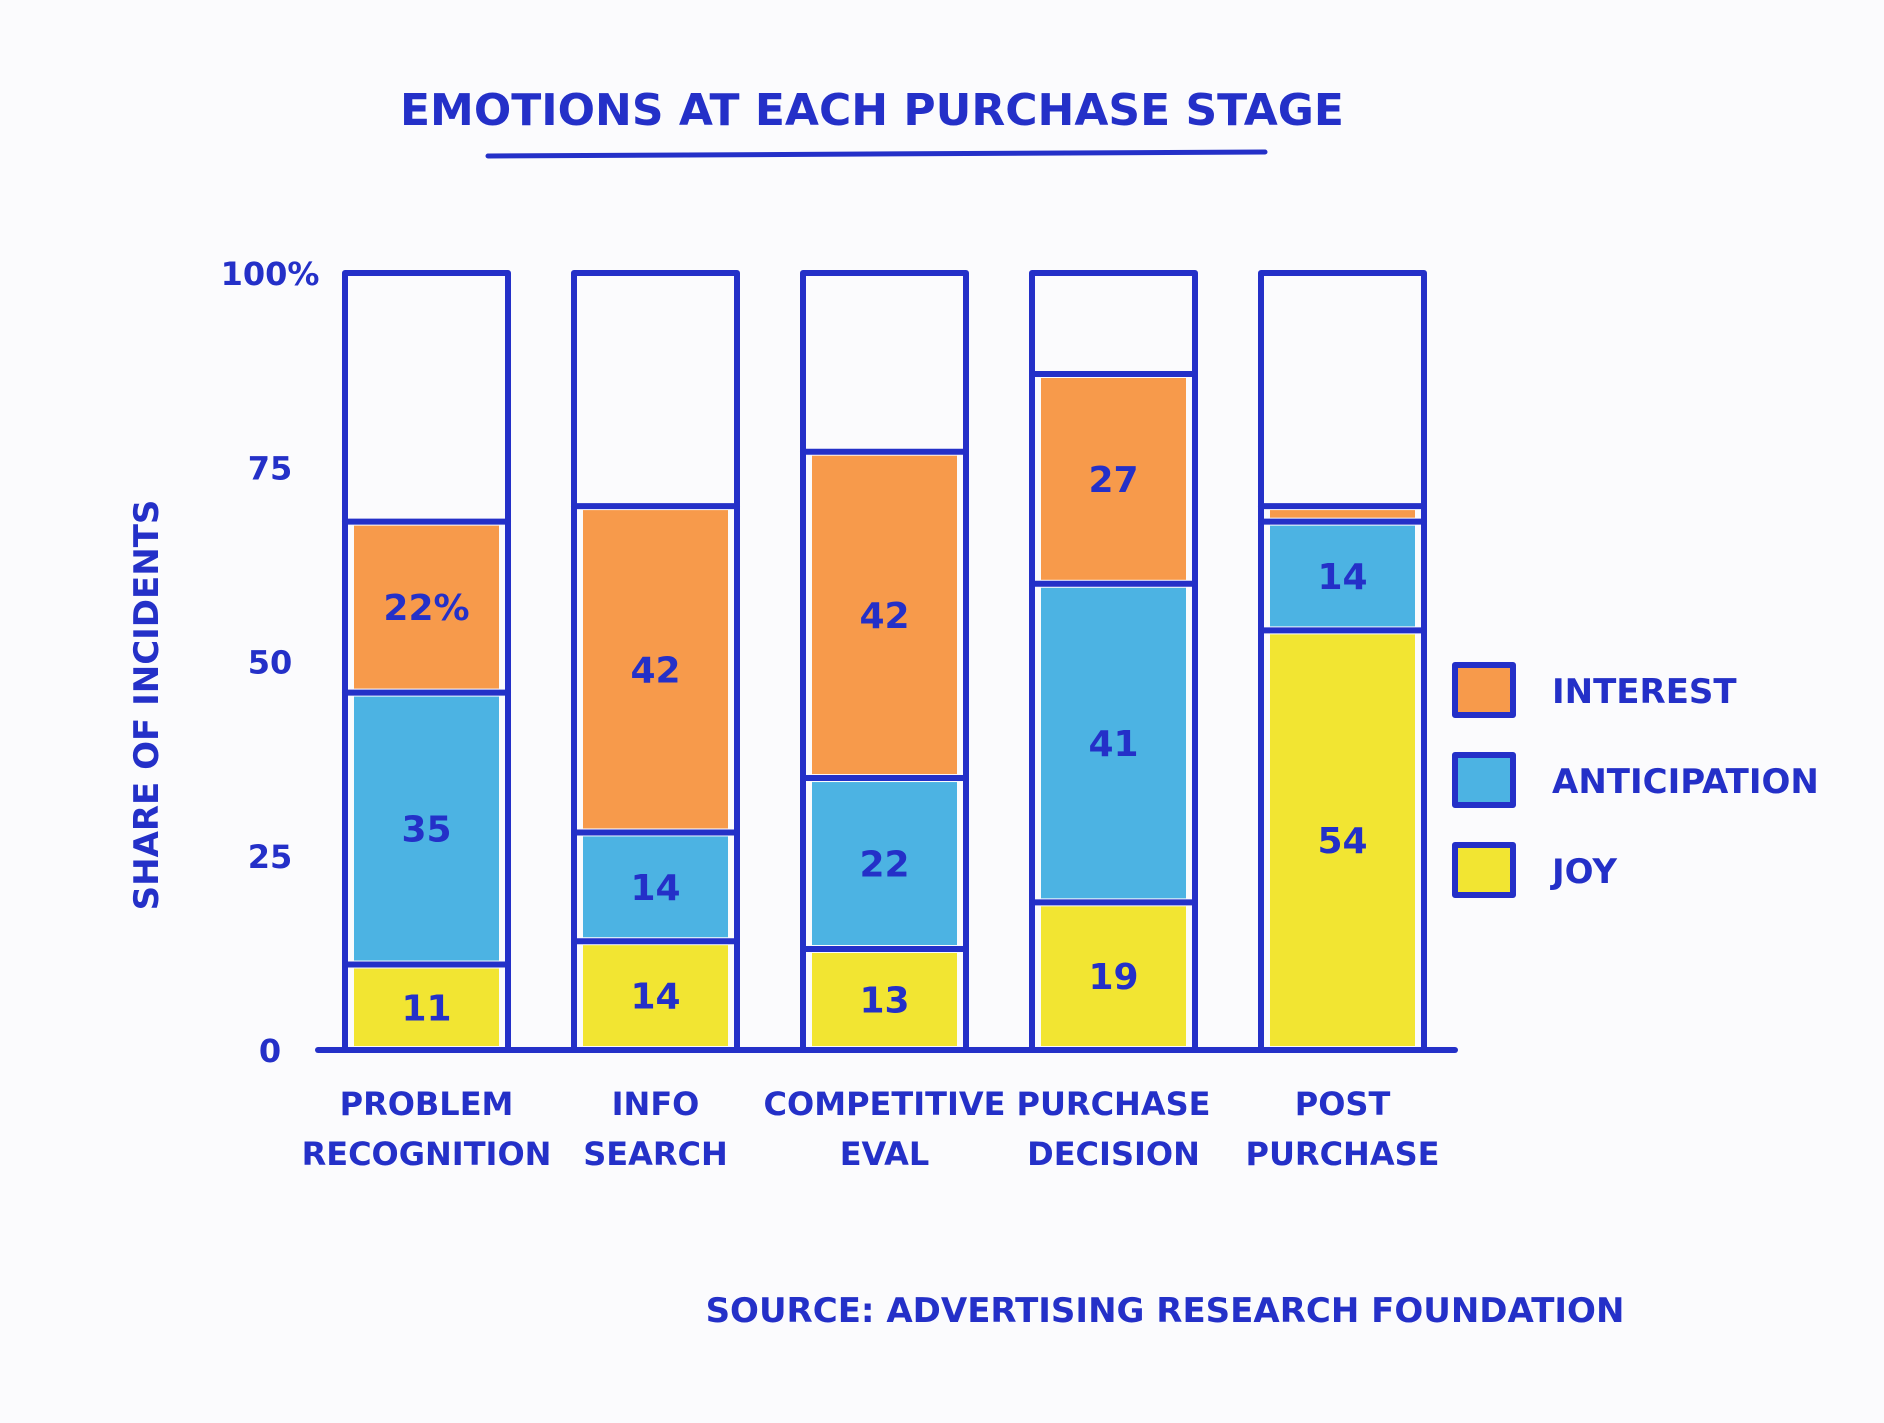  I want to click on bar-stack: 14 14 42, so click(655, 661).